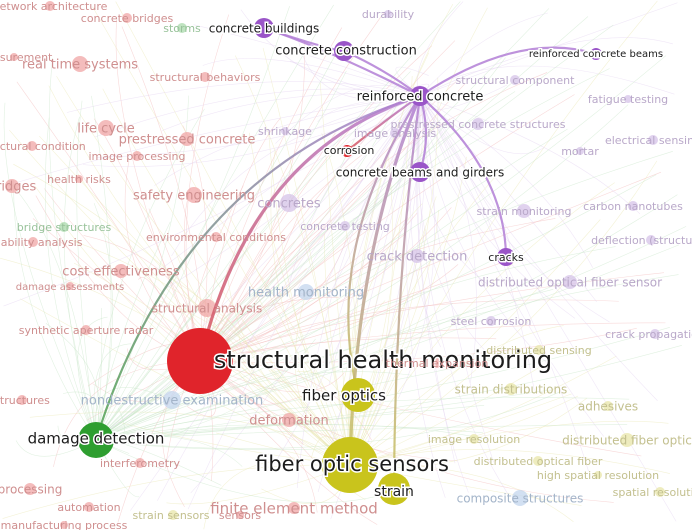  Describe the element at coordinates (506, 257) in the screenshot. I see `node-cracks` at that location.